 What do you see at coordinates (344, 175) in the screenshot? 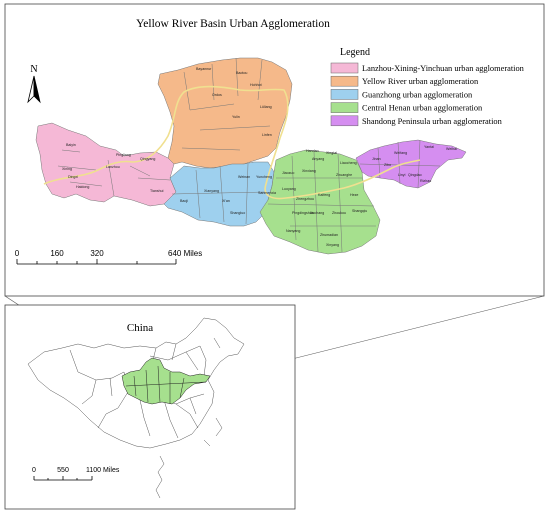
I see `city-label: Zhuanghe` at bounding box center [344, 175].